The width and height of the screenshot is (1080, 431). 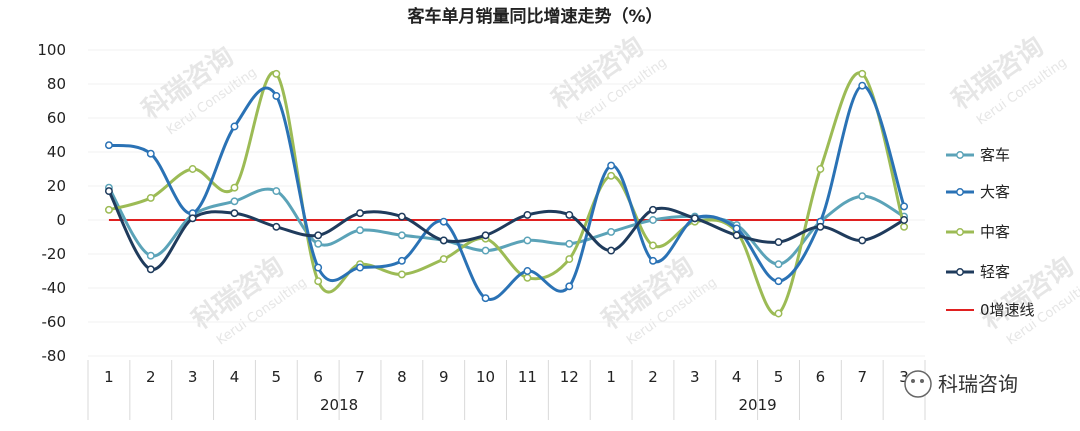 What do you see at coordinates (54, 254) in the screenshot?
I see `y-tick-label: -20` at bounding box center [54, 254].